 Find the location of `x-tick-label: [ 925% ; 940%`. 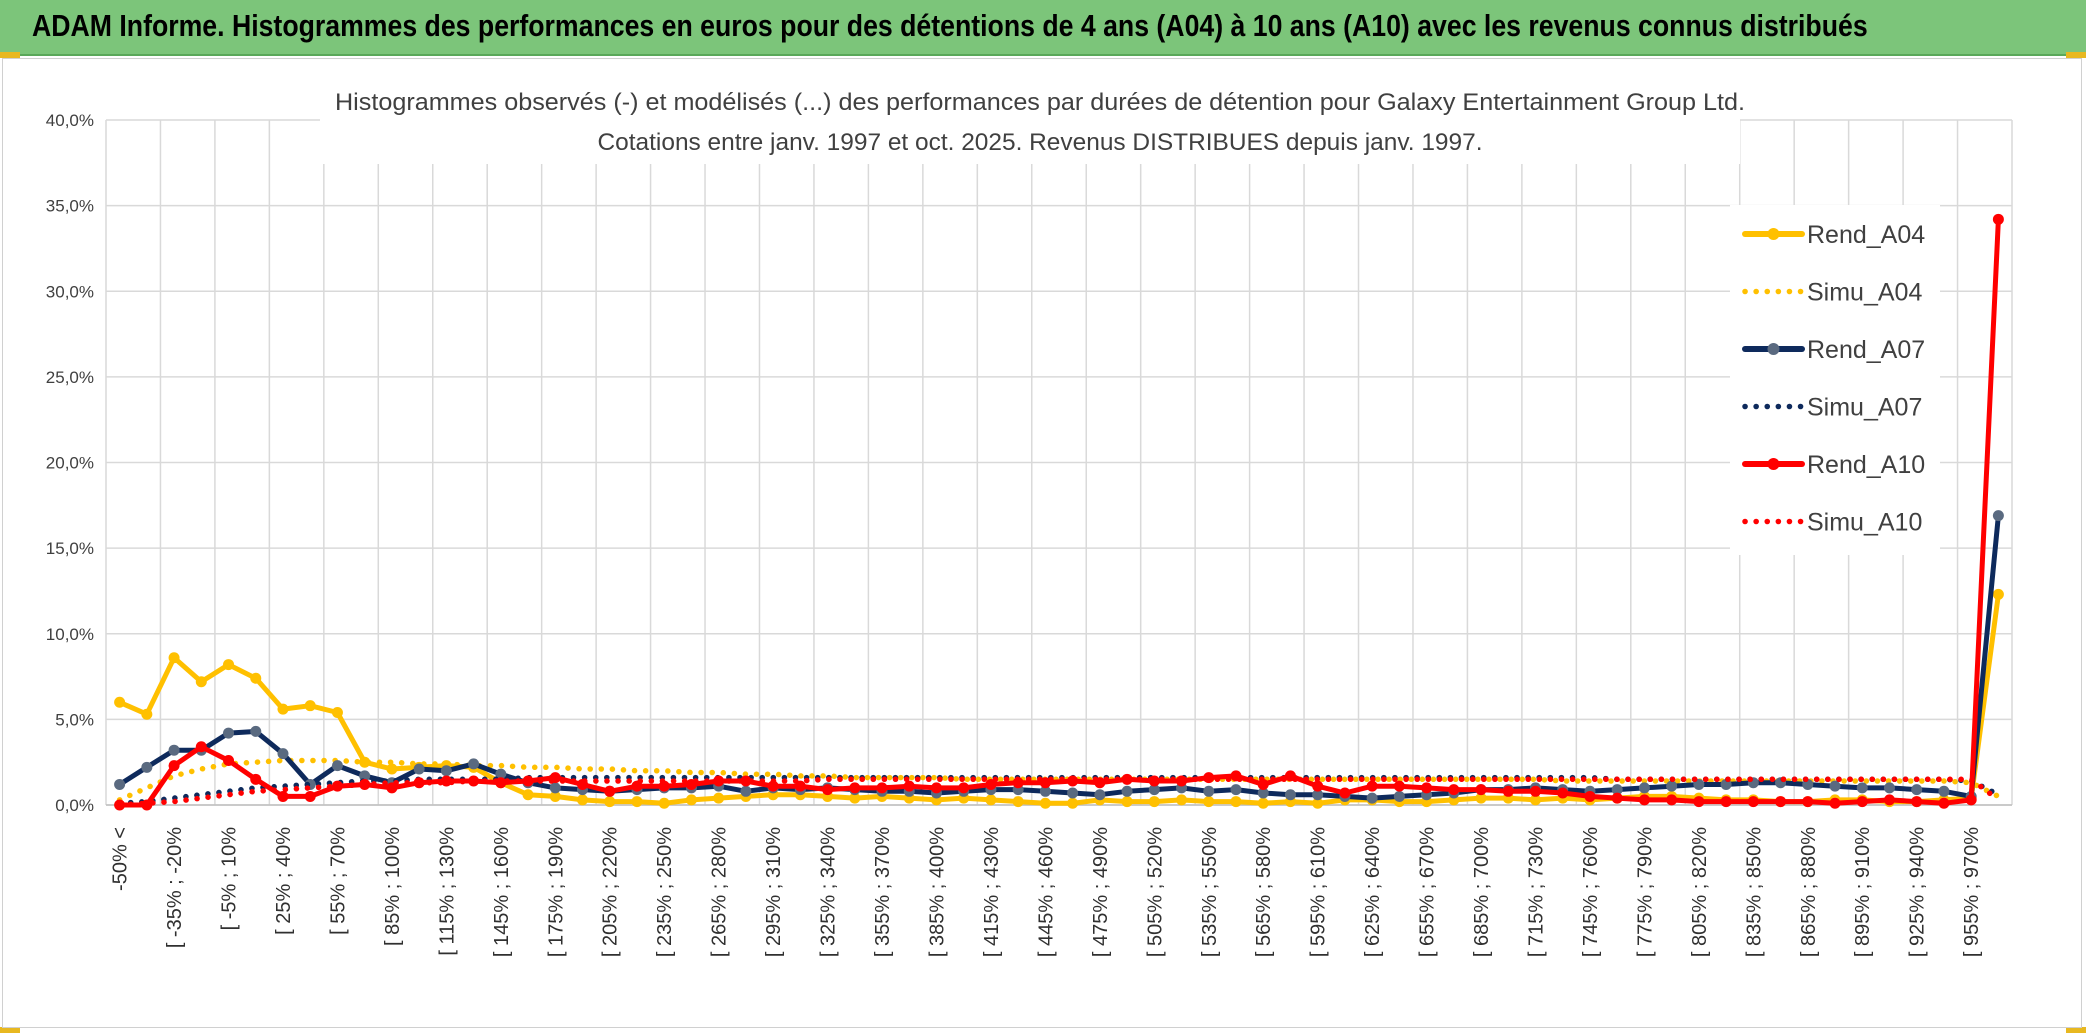

x-tick-label: [ 925% ; 940% is located at coordinates (1918, 892).